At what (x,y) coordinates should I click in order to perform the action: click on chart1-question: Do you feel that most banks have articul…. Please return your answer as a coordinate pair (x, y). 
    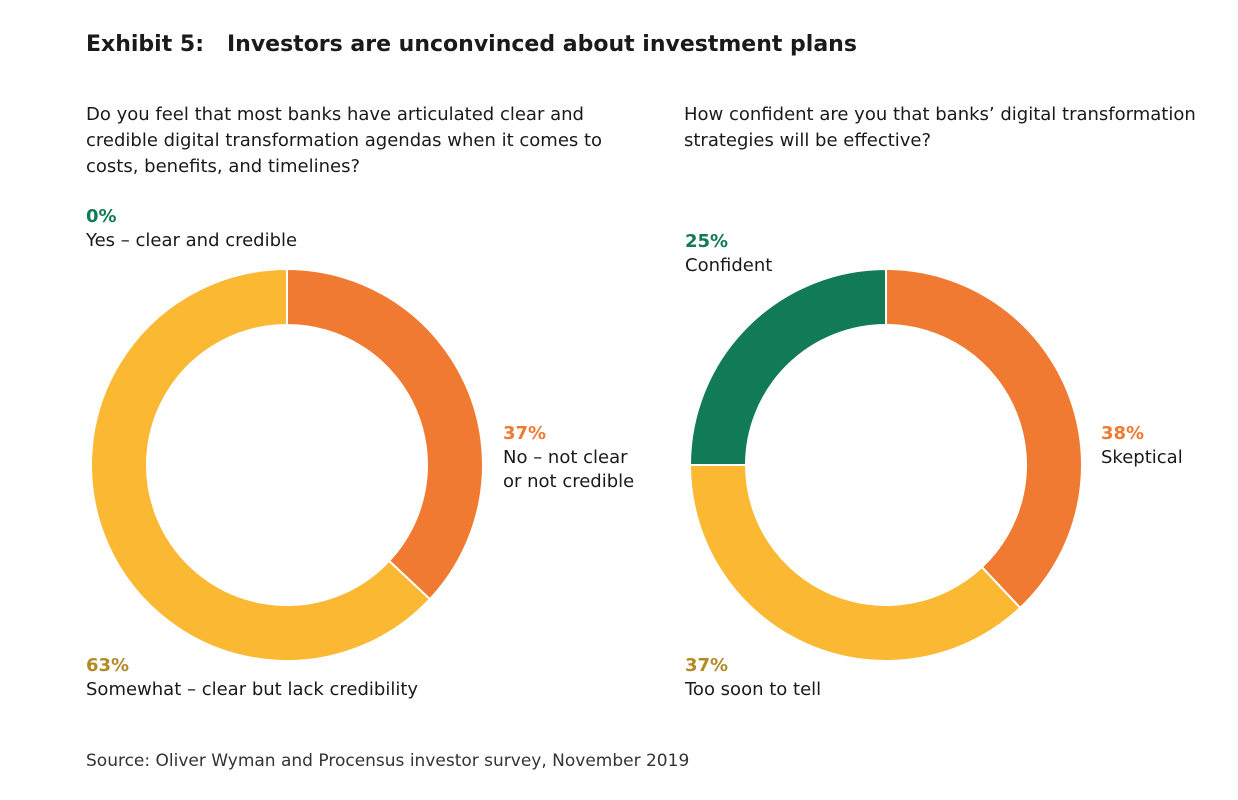
    Looking at the image, I should click on (344, 140).